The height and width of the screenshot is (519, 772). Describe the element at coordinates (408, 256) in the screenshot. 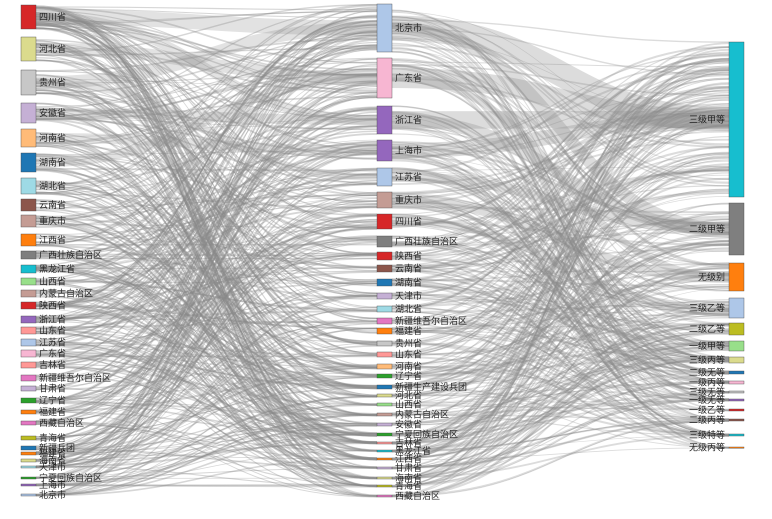

I see `node-label: 陕西省` at that location.